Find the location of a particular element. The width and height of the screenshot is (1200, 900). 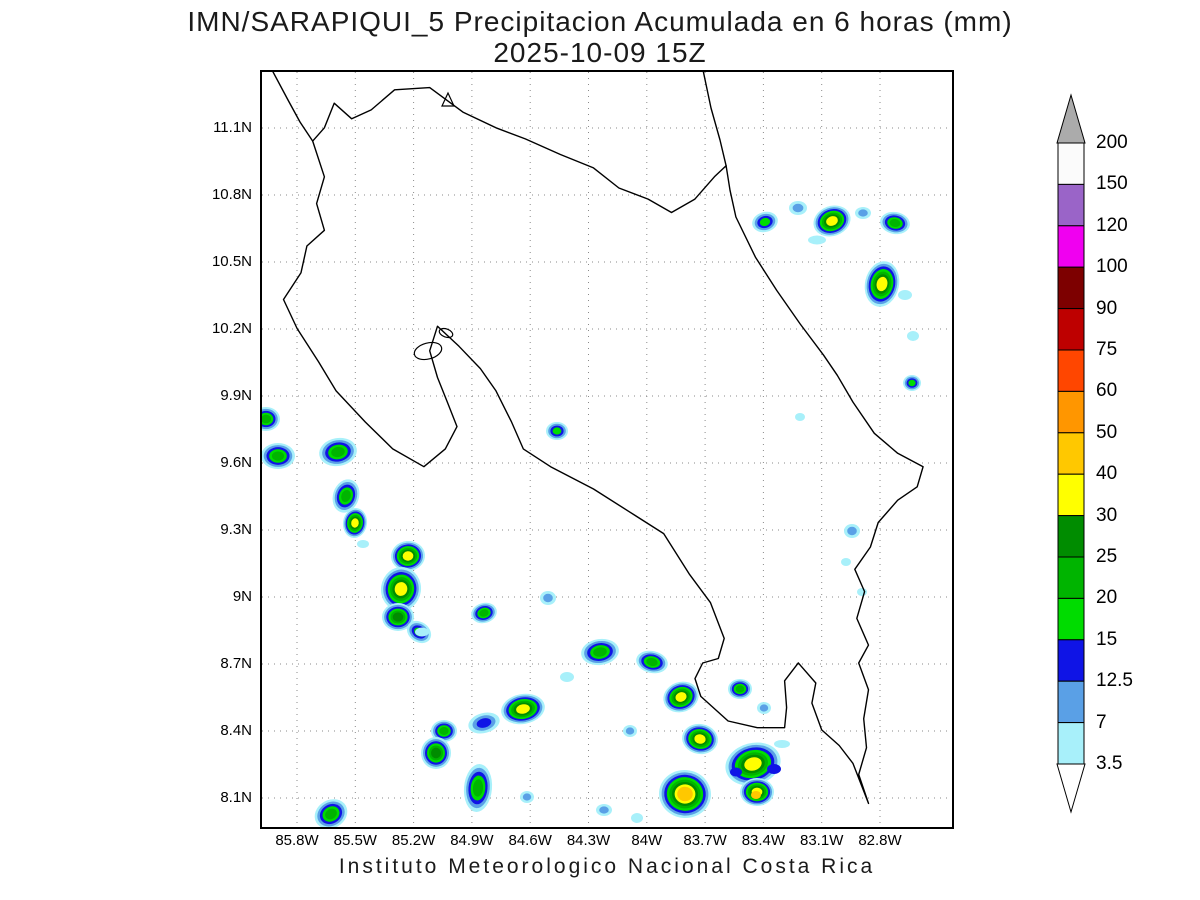

coastline is located at coordinates (293, 107).